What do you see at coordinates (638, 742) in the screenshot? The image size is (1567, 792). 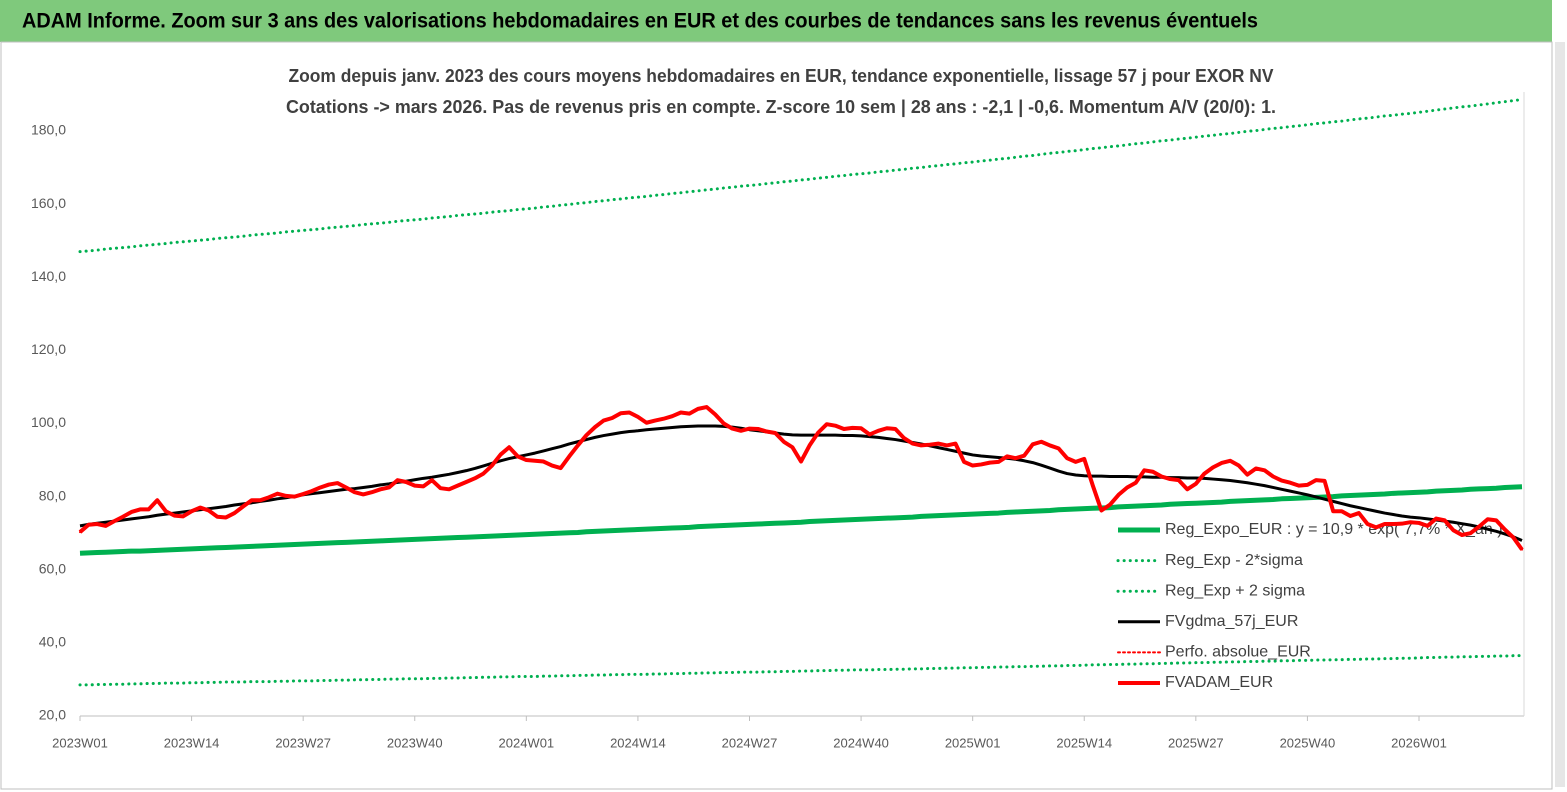 I see `x-tick-label: 2024W14` at bounding box center [638, 742].